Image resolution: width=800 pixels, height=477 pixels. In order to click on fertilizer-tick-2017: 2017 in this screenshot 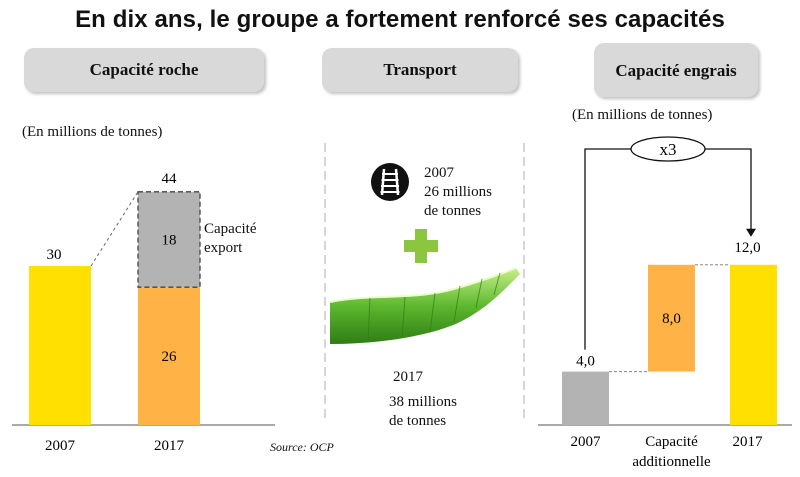, I will do `click(748, 442)`.